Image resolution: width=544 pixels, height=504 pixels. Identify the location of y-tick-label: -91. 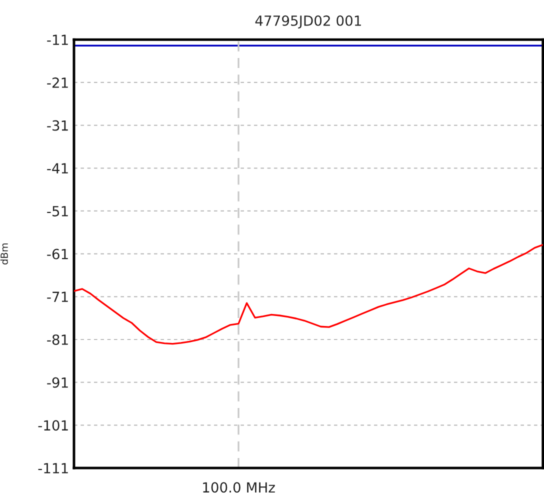
(57, 382).